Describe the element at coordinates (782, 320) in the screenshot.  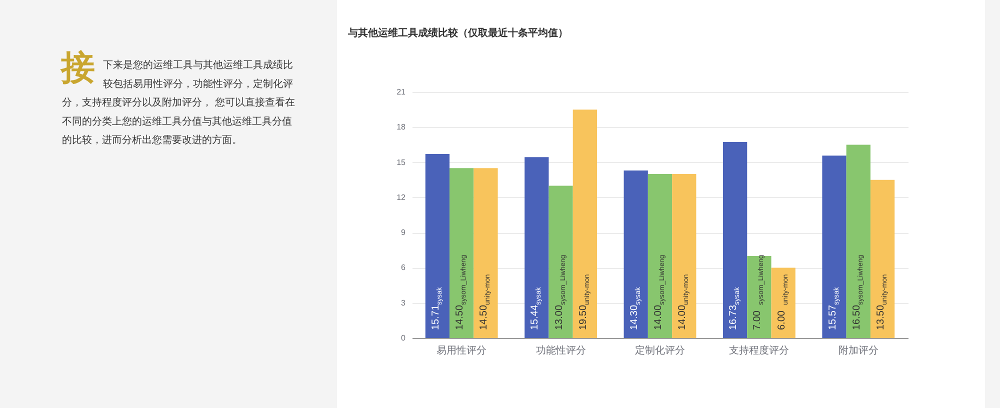
I see `data-label: 6.00` at that location.